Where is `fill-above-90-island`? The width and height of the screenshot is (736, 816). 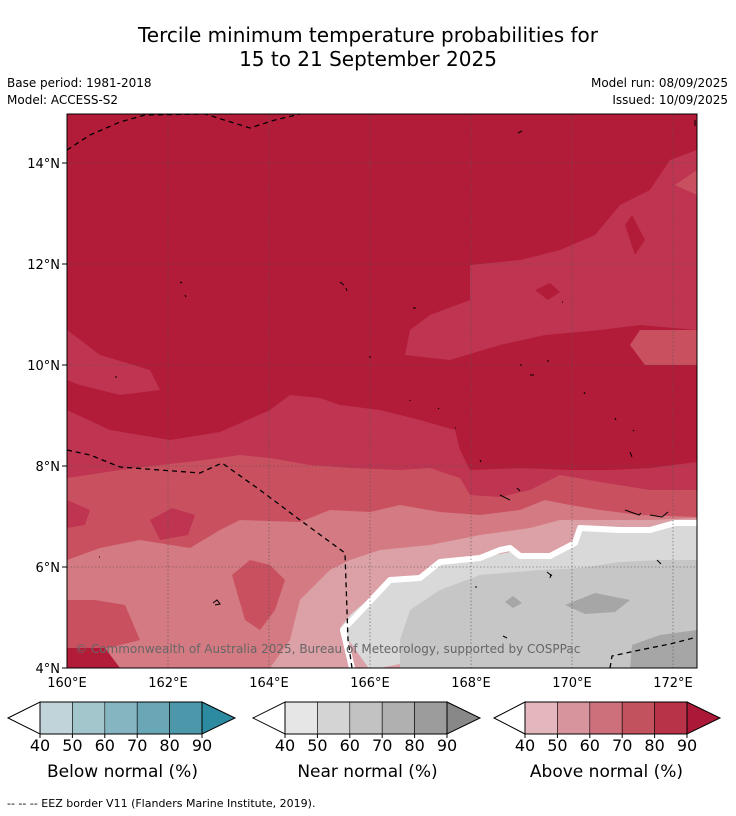 fill-above-90-island is located at coordinates (635, 235).